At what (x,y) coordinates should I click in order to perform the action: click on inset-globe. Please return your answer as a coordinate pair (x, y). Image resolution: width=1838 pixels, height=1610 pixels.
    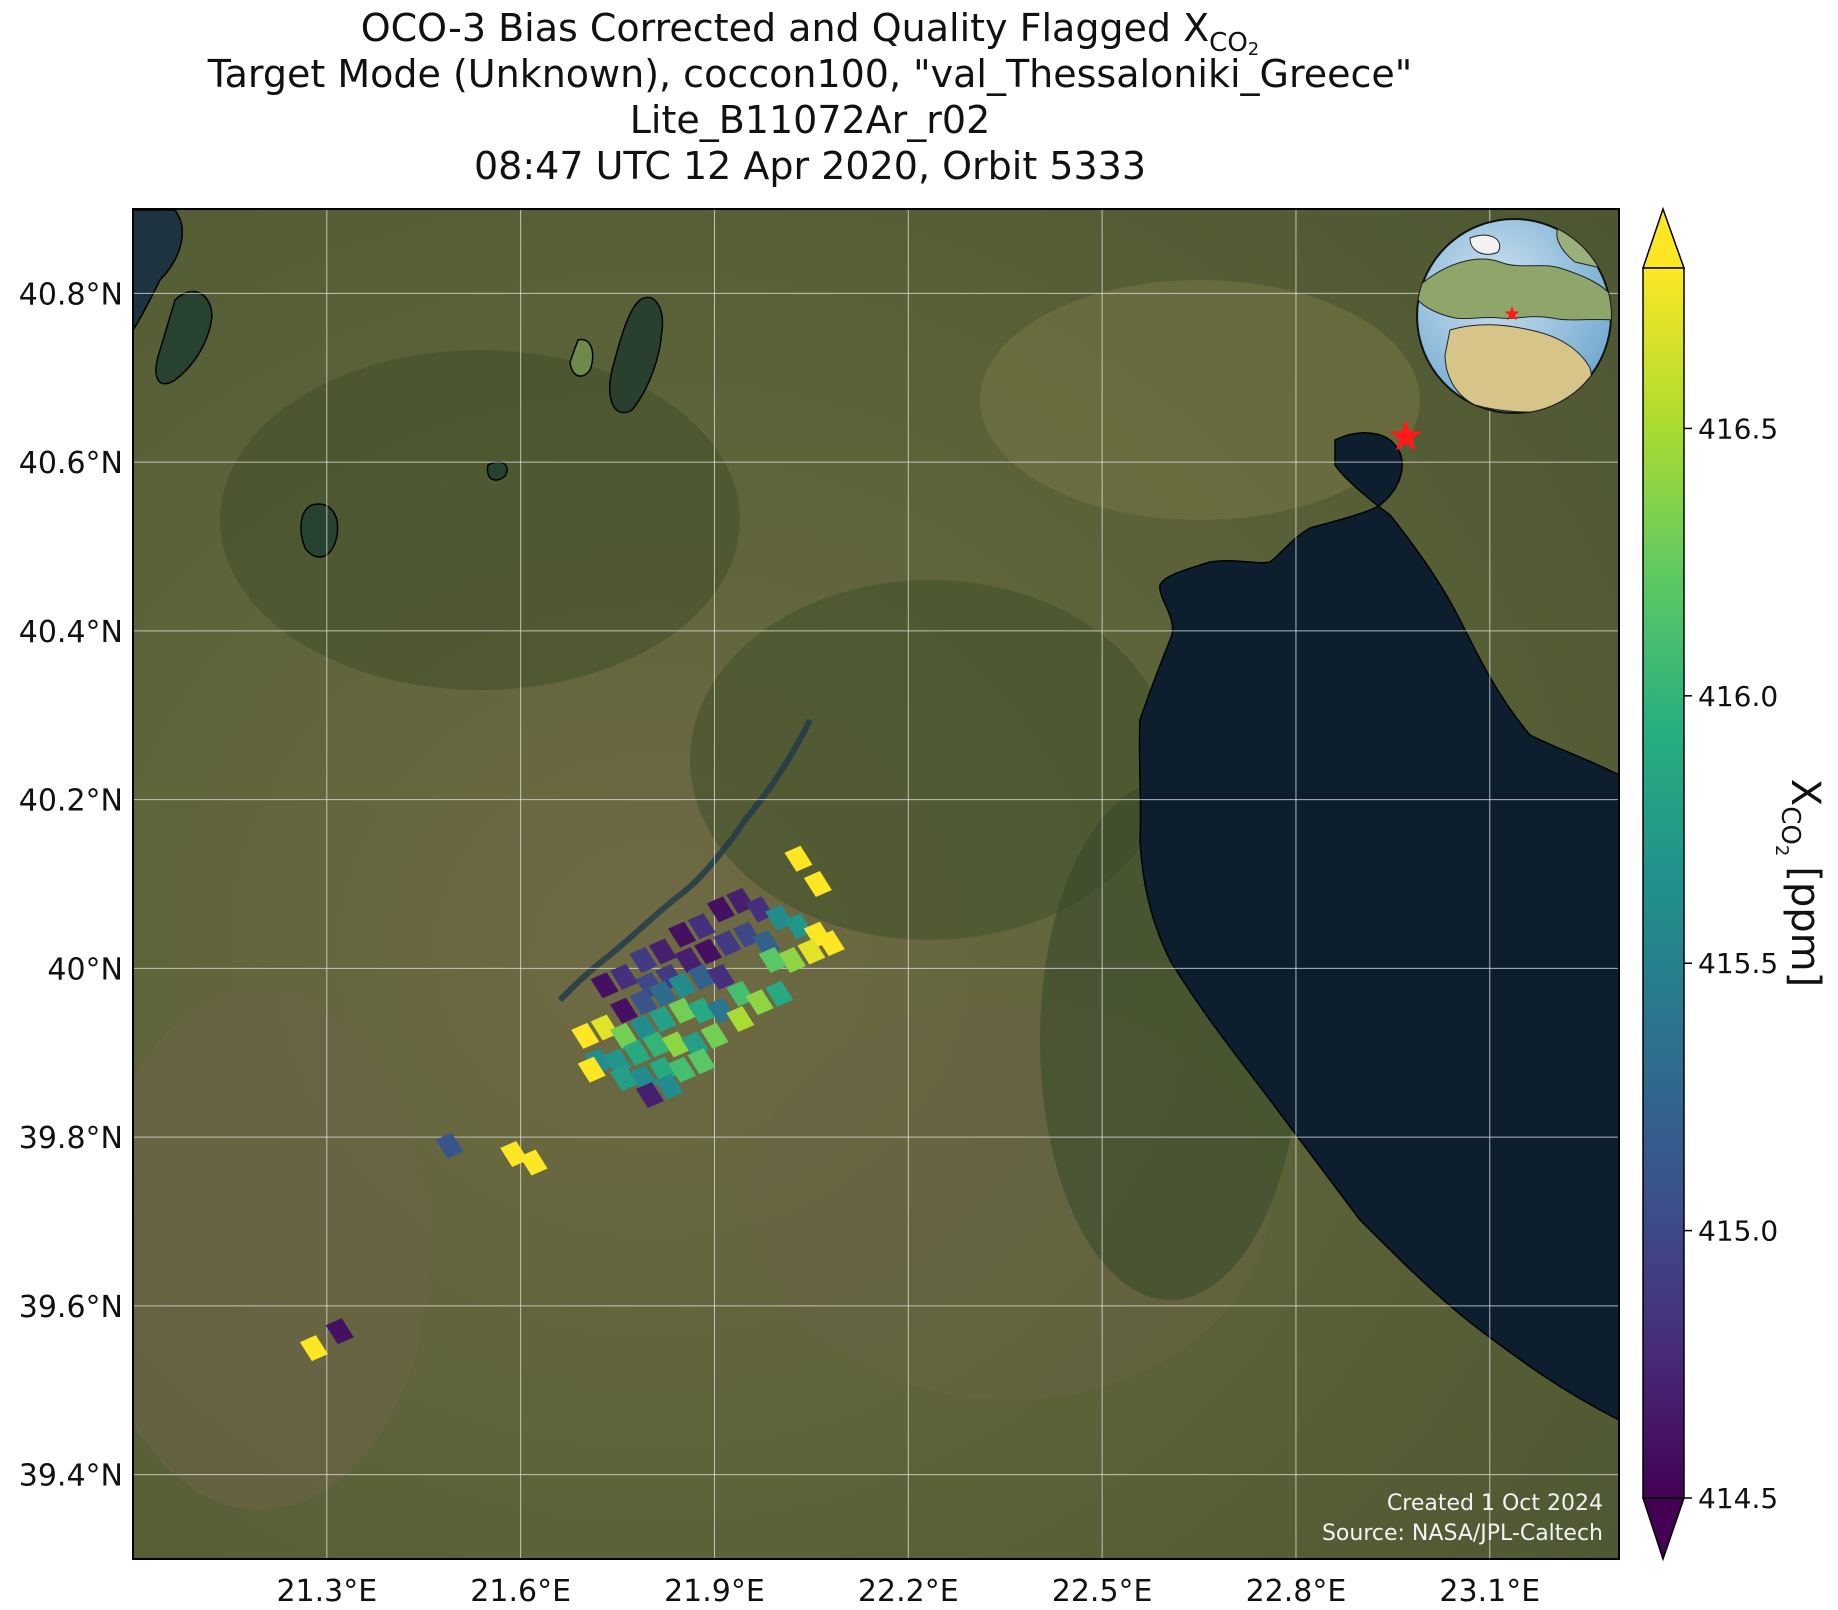
    Looking at the image, I should click on (1514, 316).